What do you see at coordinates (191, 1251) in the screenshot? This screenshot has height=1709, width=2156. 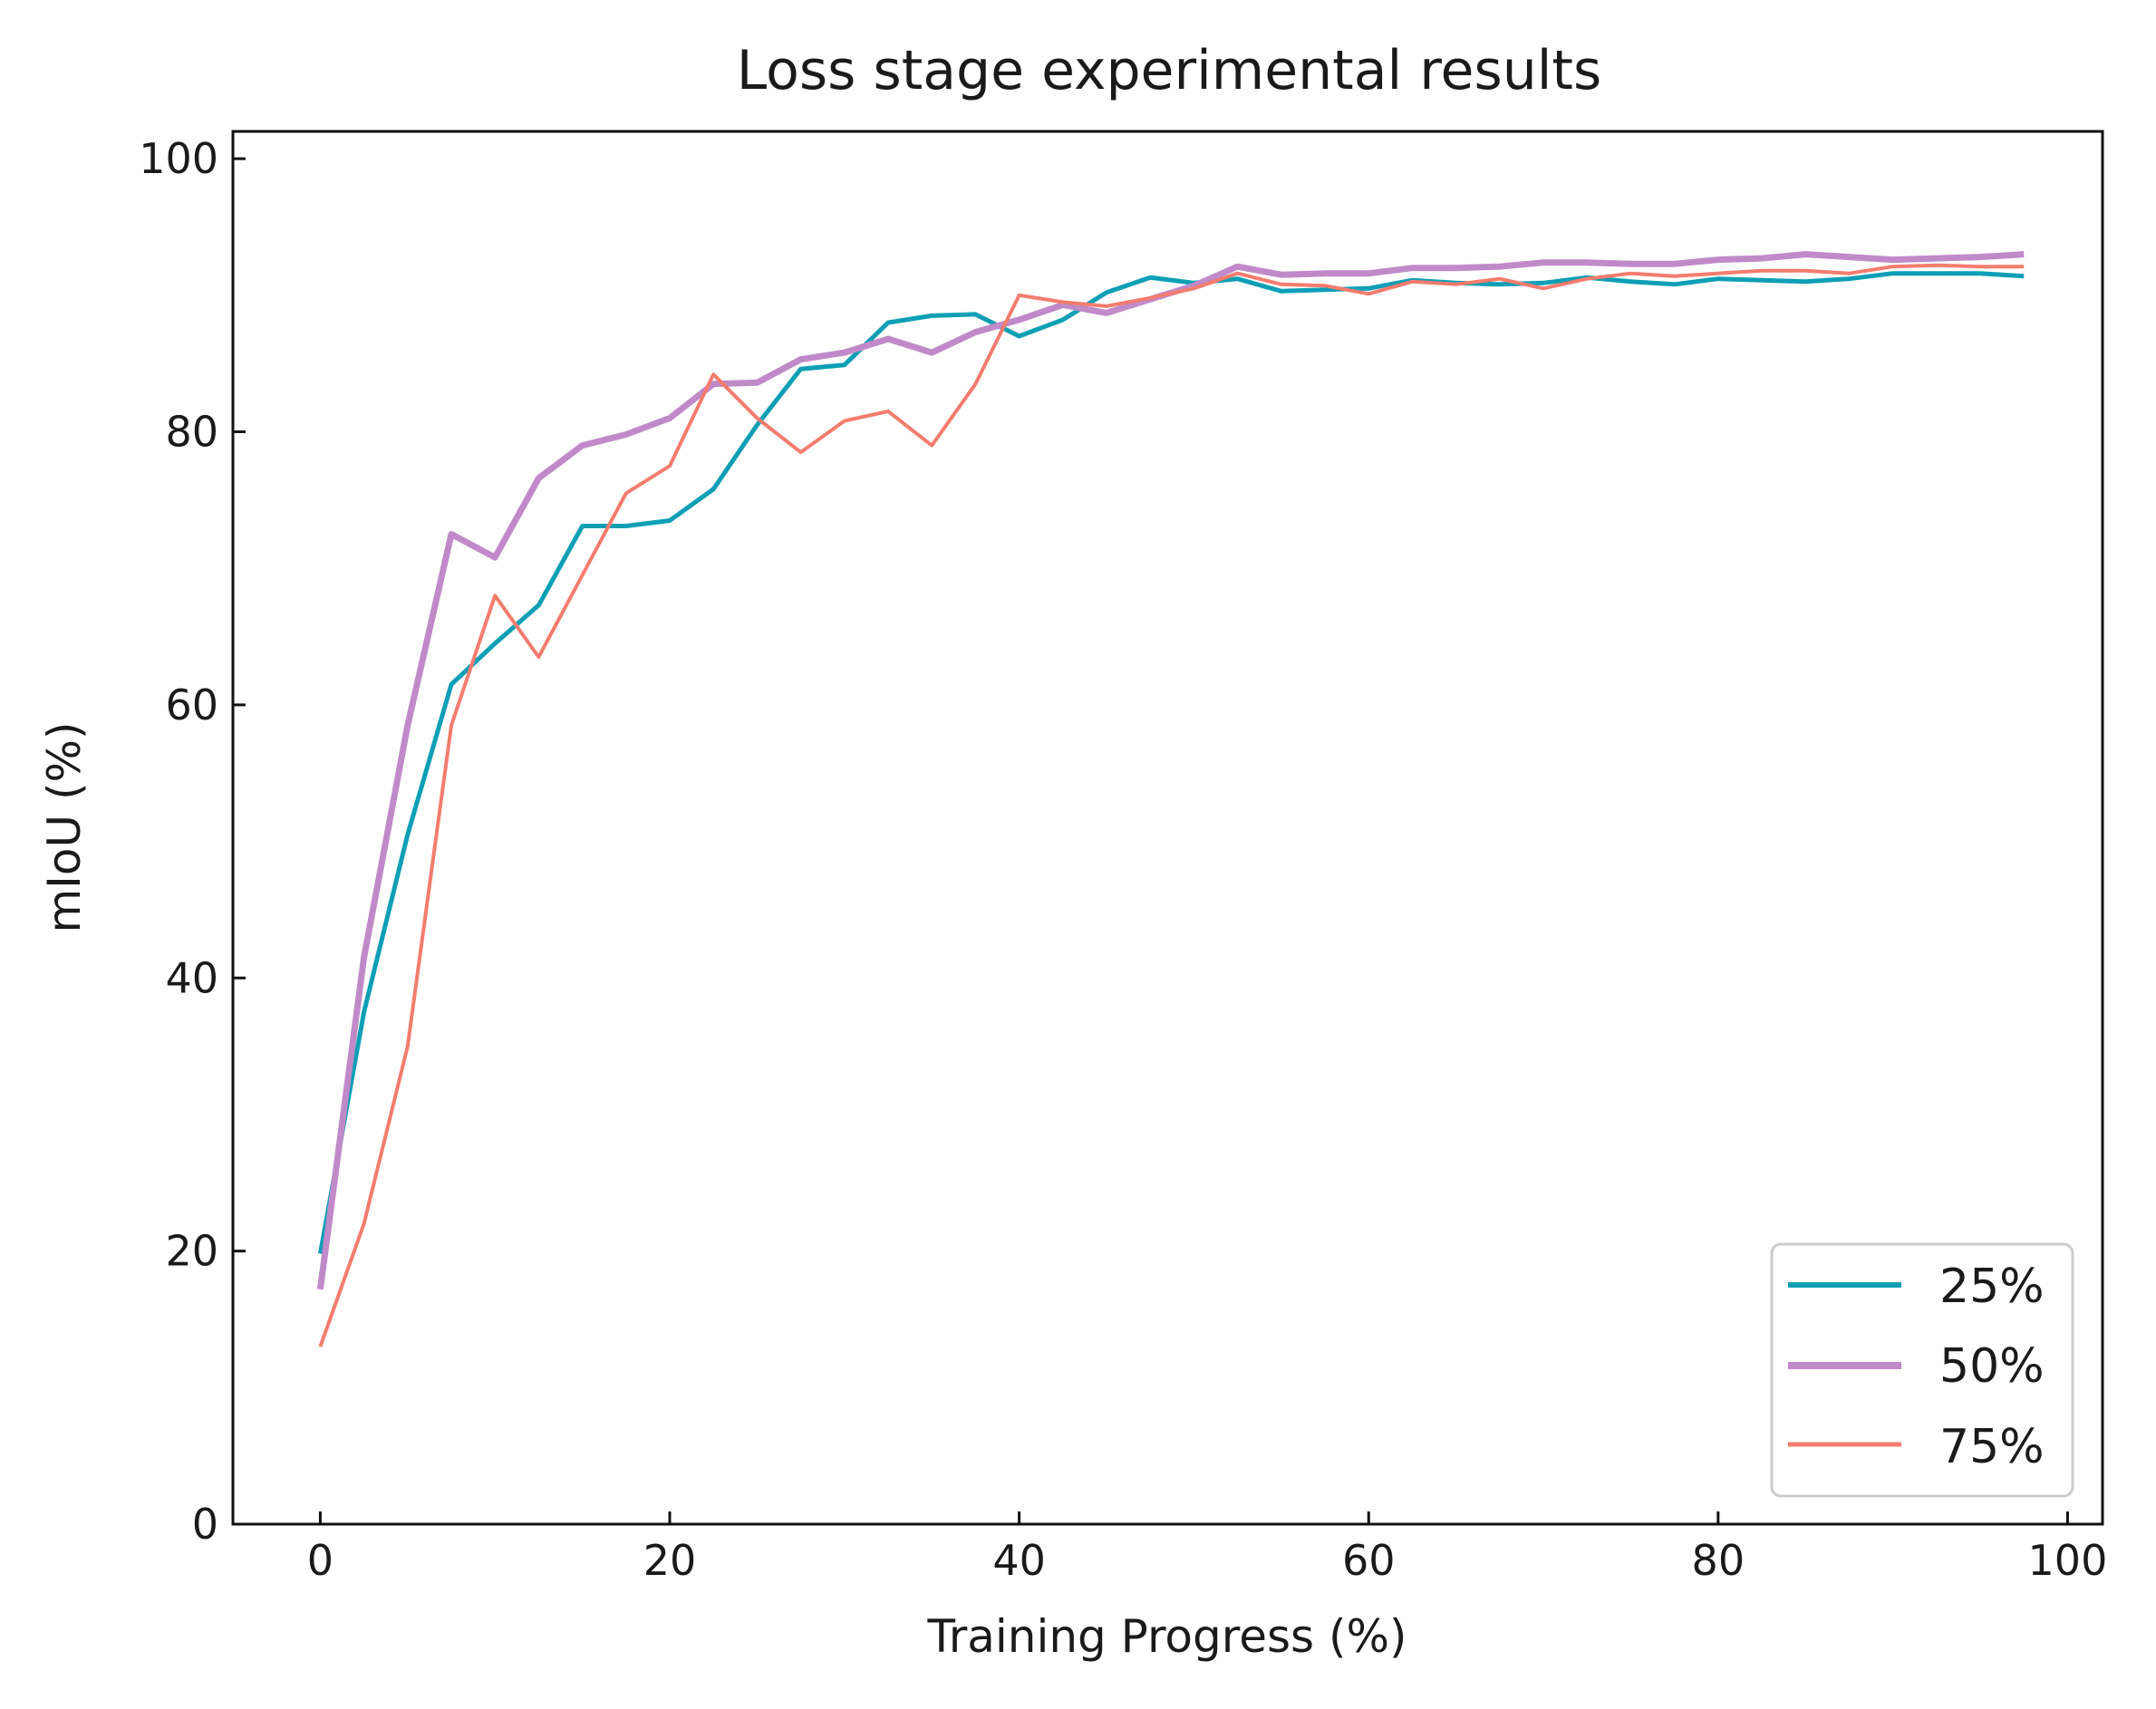 I see `y-tick-label: 20` at bounding box center [191, 1251].